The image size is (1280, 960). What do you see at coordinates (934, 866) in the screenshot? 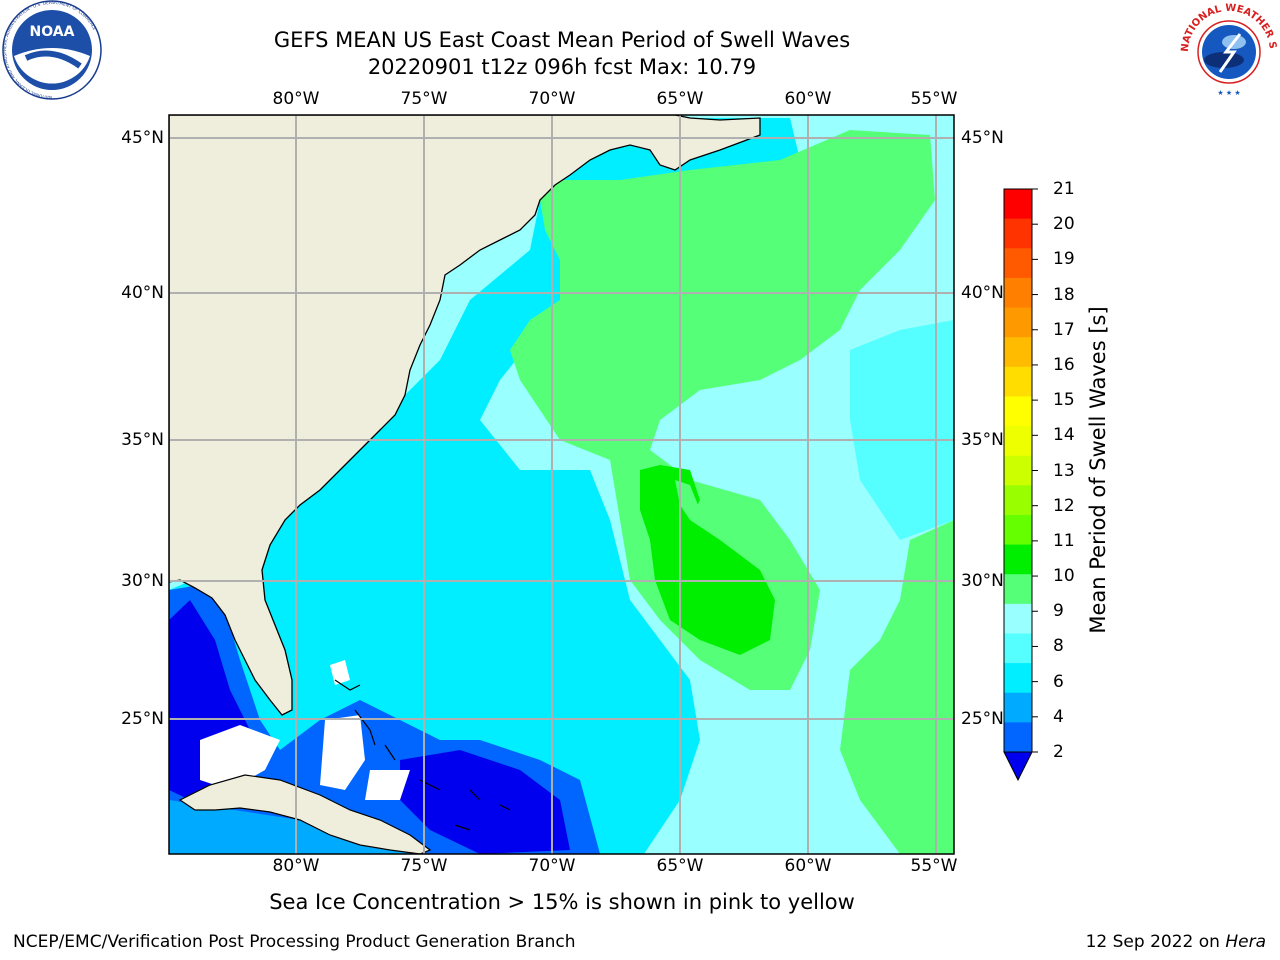
I see `lon-label-bottom: 55°W` at bounding box center [934, 866].